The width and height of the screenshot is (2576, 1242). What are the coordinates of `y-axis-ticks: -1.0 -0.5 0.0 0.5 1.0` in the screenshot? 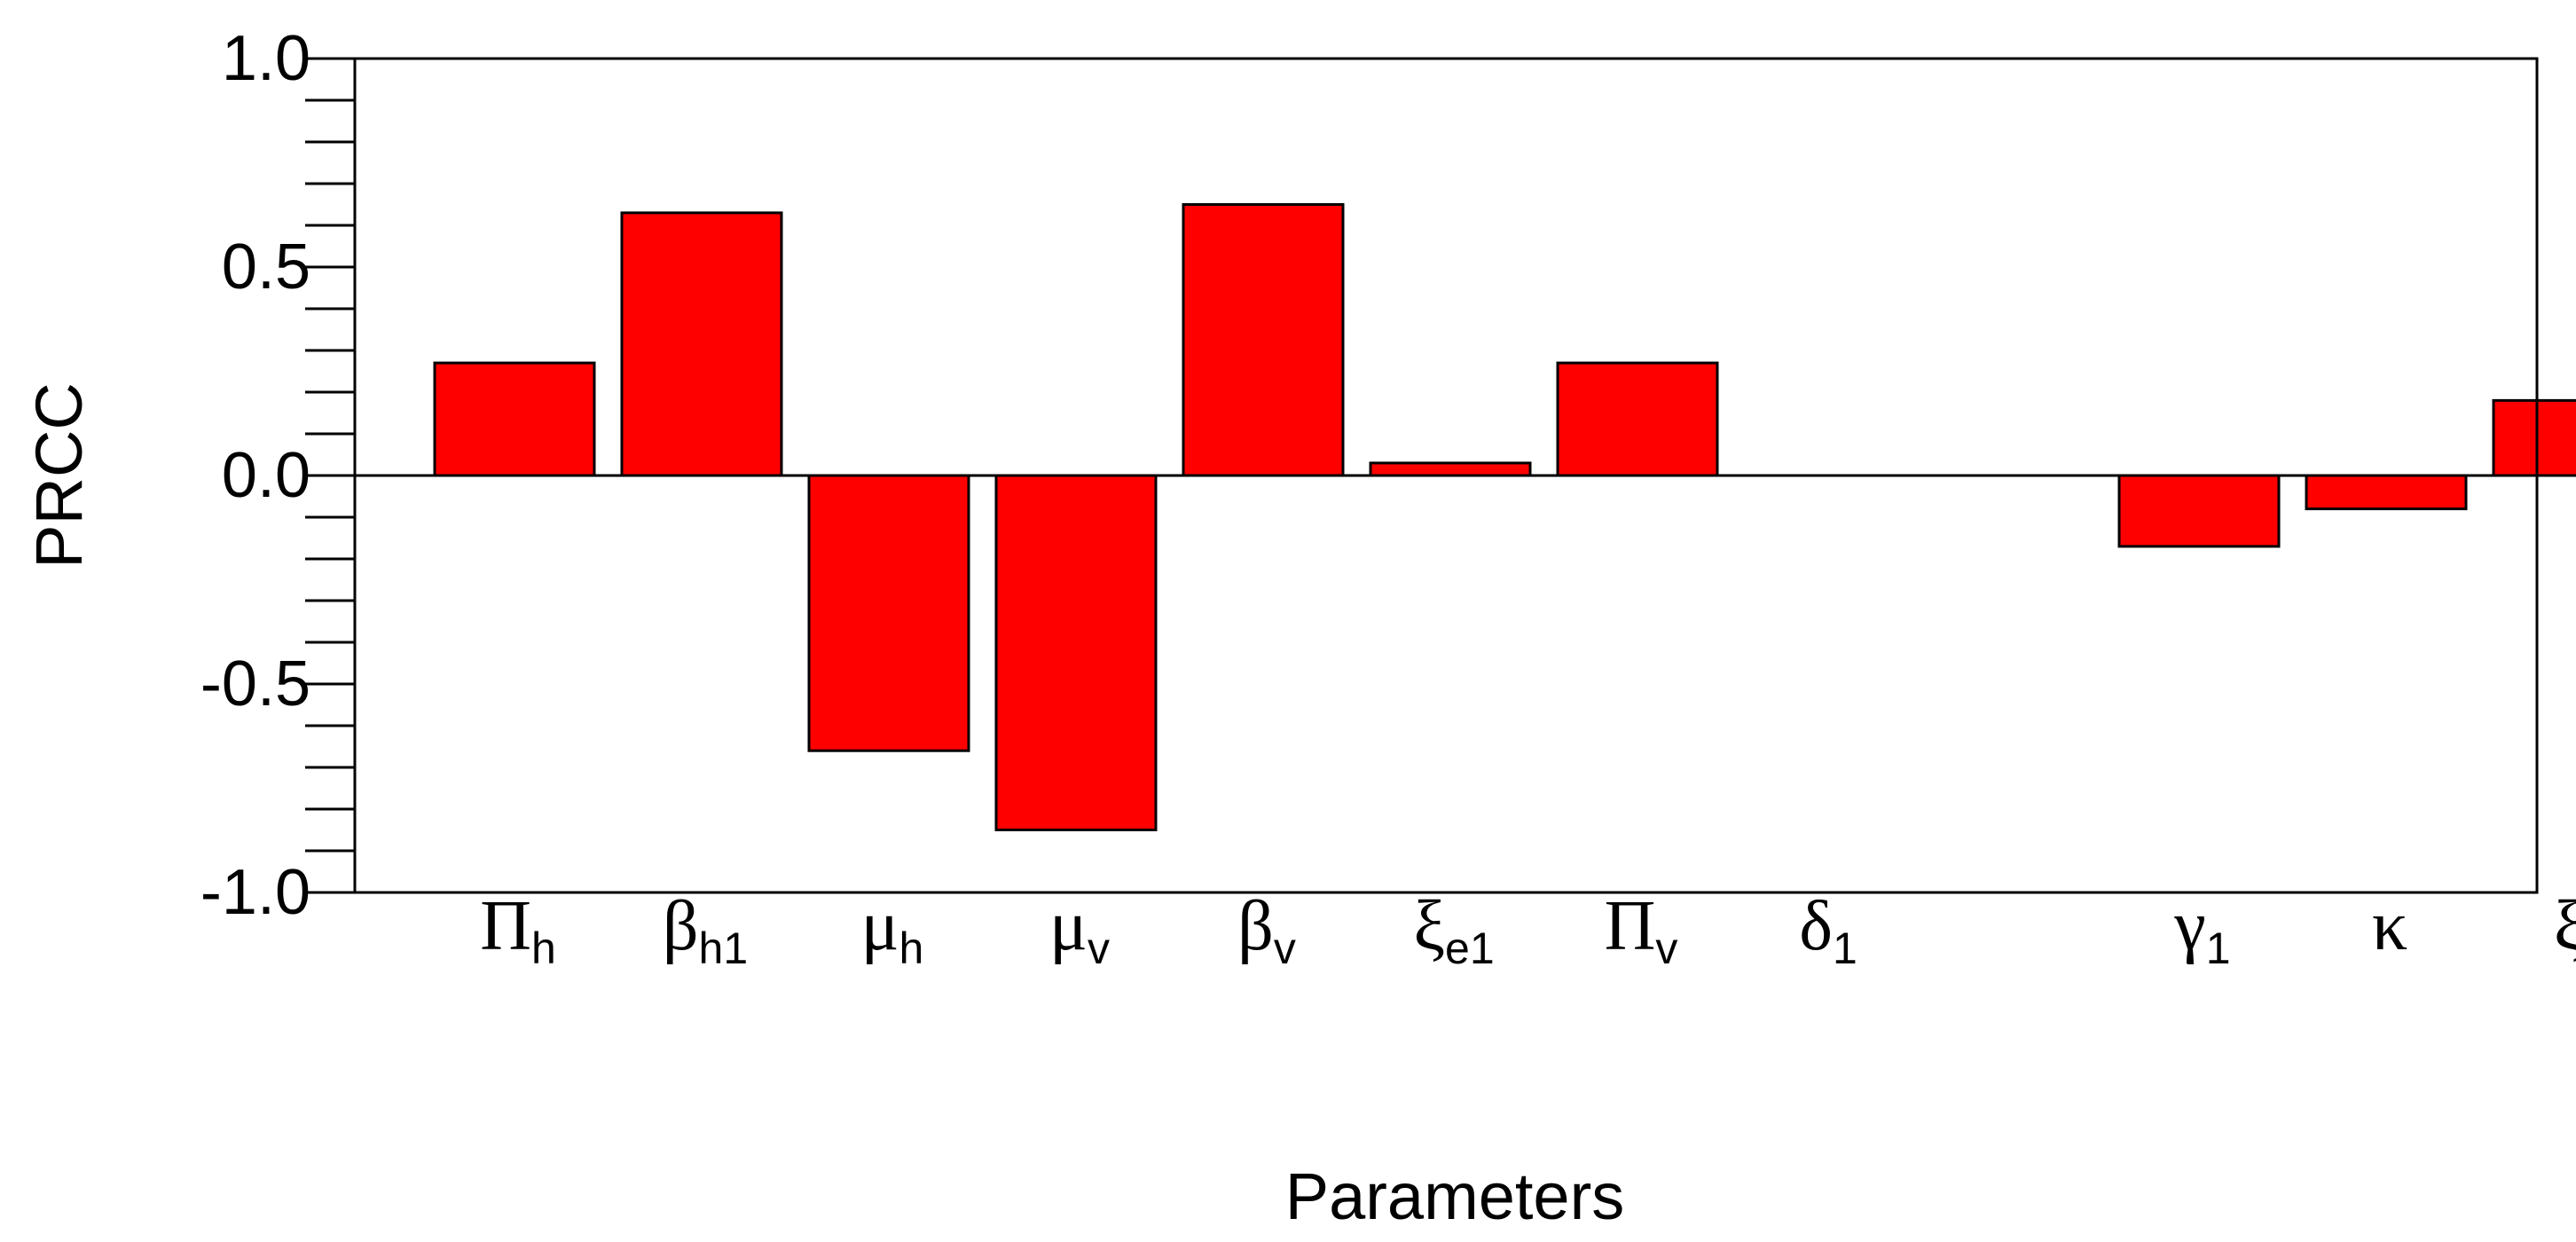 It's located at (277, 475).